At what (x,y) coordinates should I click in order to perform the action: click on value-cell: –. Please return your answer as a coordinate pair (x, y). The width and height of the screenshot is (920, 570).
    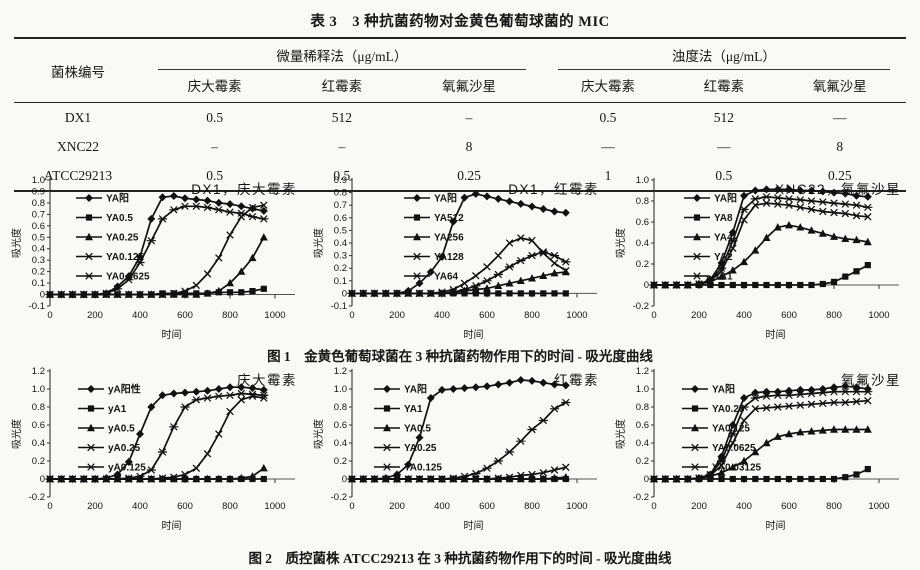
    Looking at the image, I should click on (469, 117).